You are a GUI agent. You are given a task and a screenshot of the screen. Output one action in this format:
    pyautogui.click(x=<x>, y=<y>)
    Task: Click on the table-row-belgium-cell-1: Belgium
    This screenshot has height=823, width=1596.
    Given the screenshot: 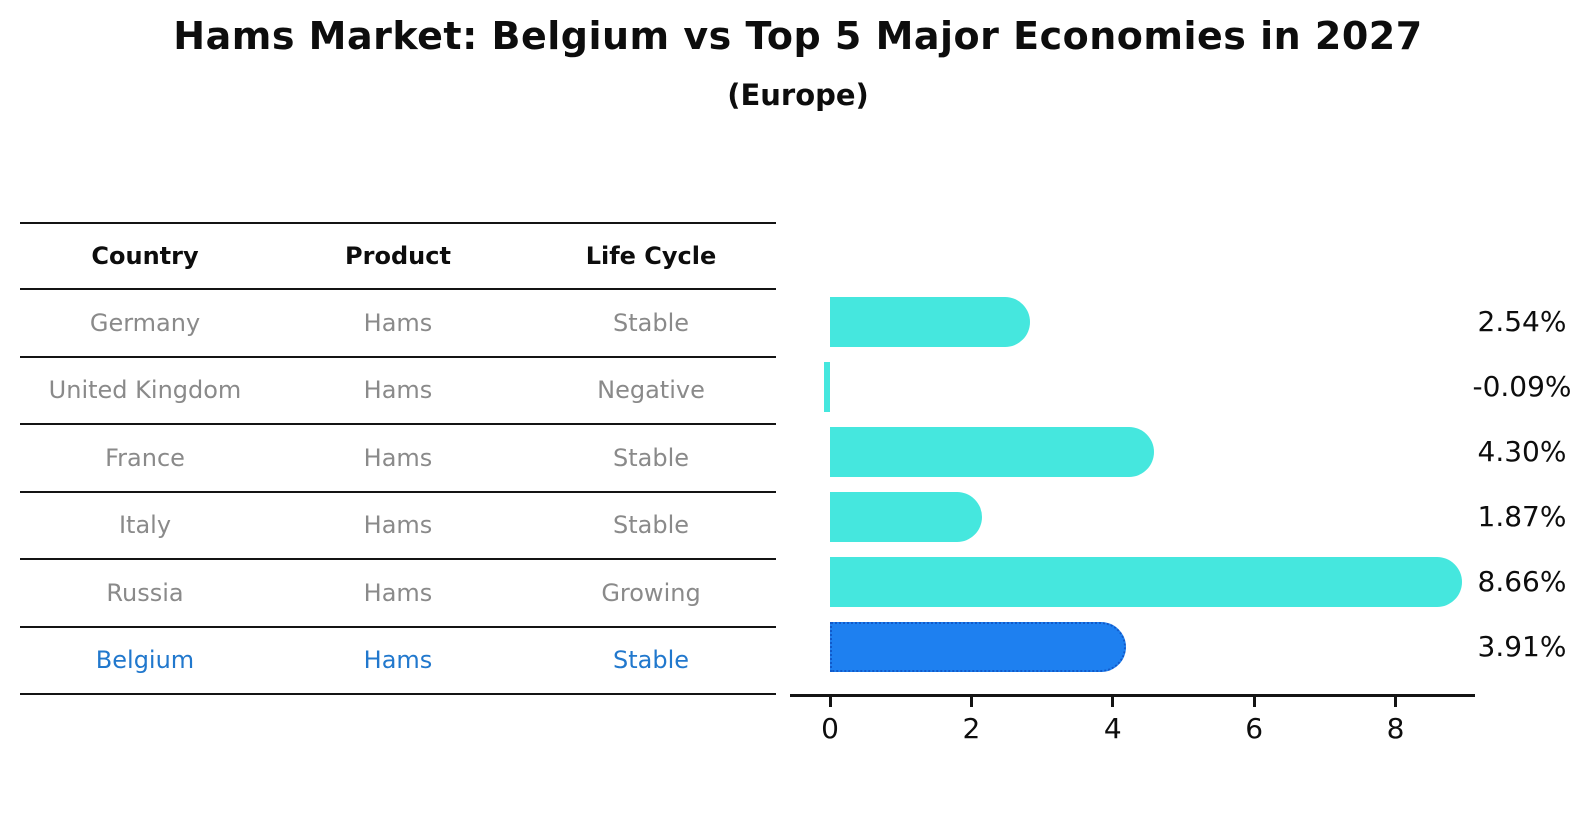 What is the action you would take?
    pyautogui.click(x=145, y=660)
    